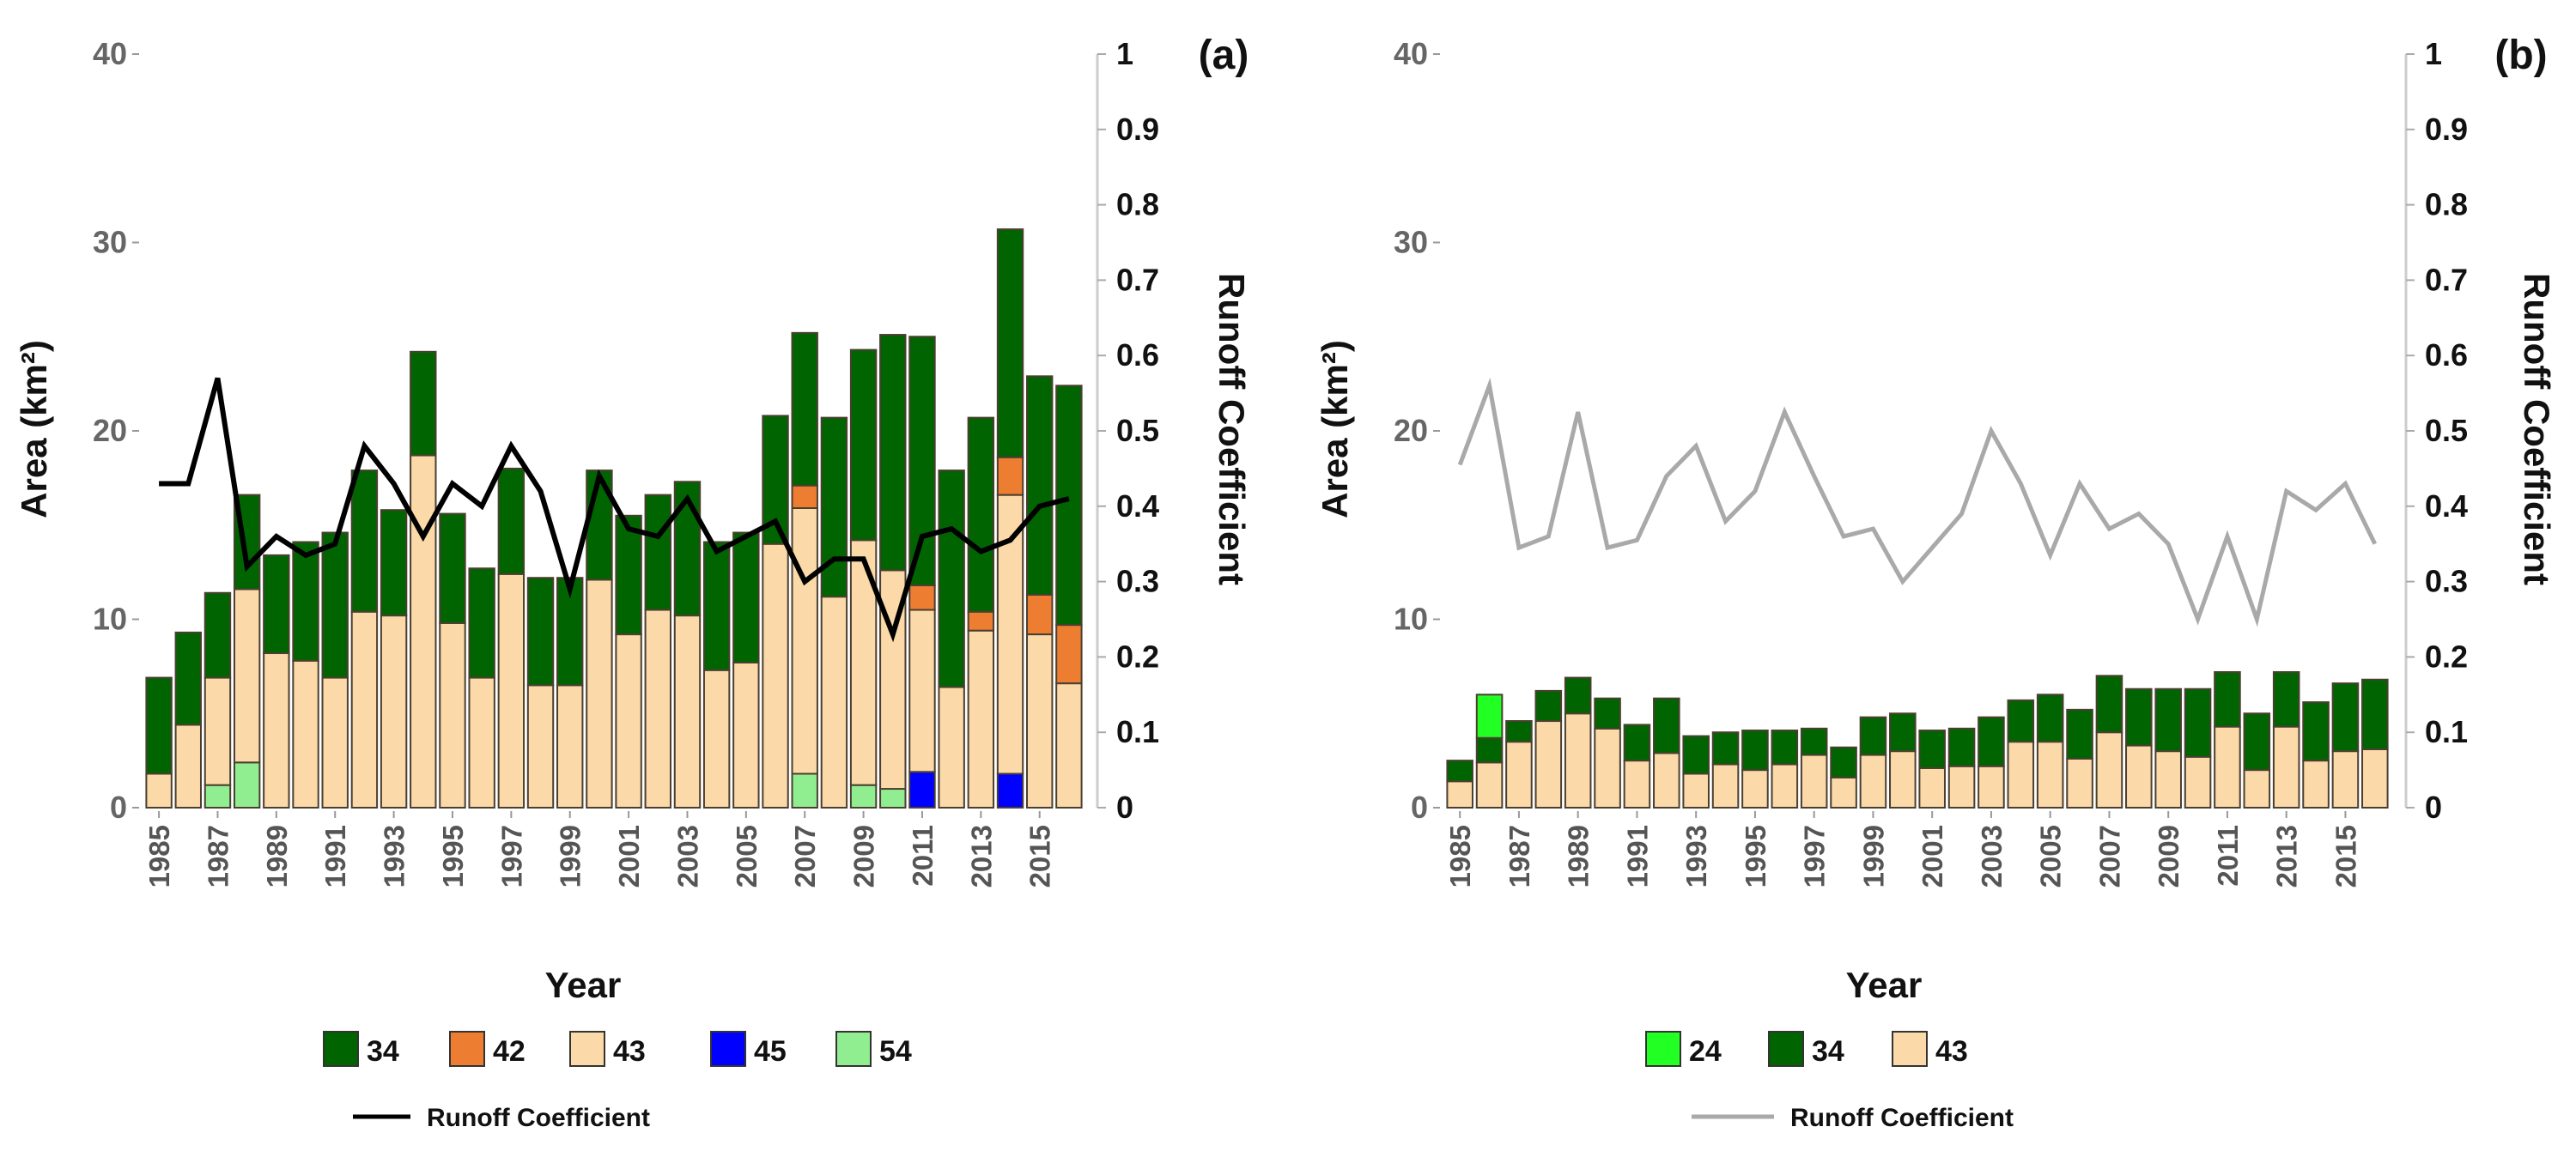  Describe the element at coordinates (1755, 856) in the screenshot. I see `x-tick-label: 1995` at that location.